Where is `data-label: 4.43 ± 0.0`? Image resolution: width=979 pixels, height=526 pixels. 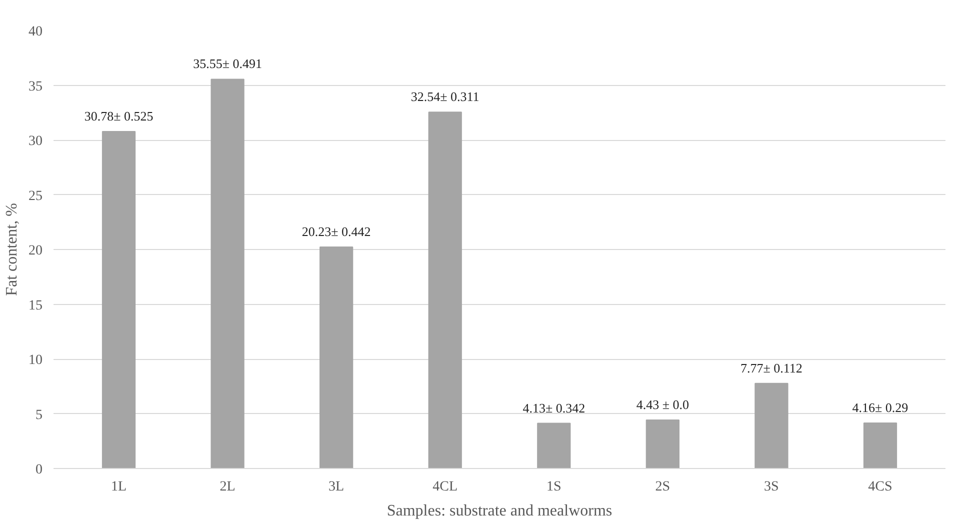 data-label: 4.43 ± 0.0 is located at coordinates (662, 404).